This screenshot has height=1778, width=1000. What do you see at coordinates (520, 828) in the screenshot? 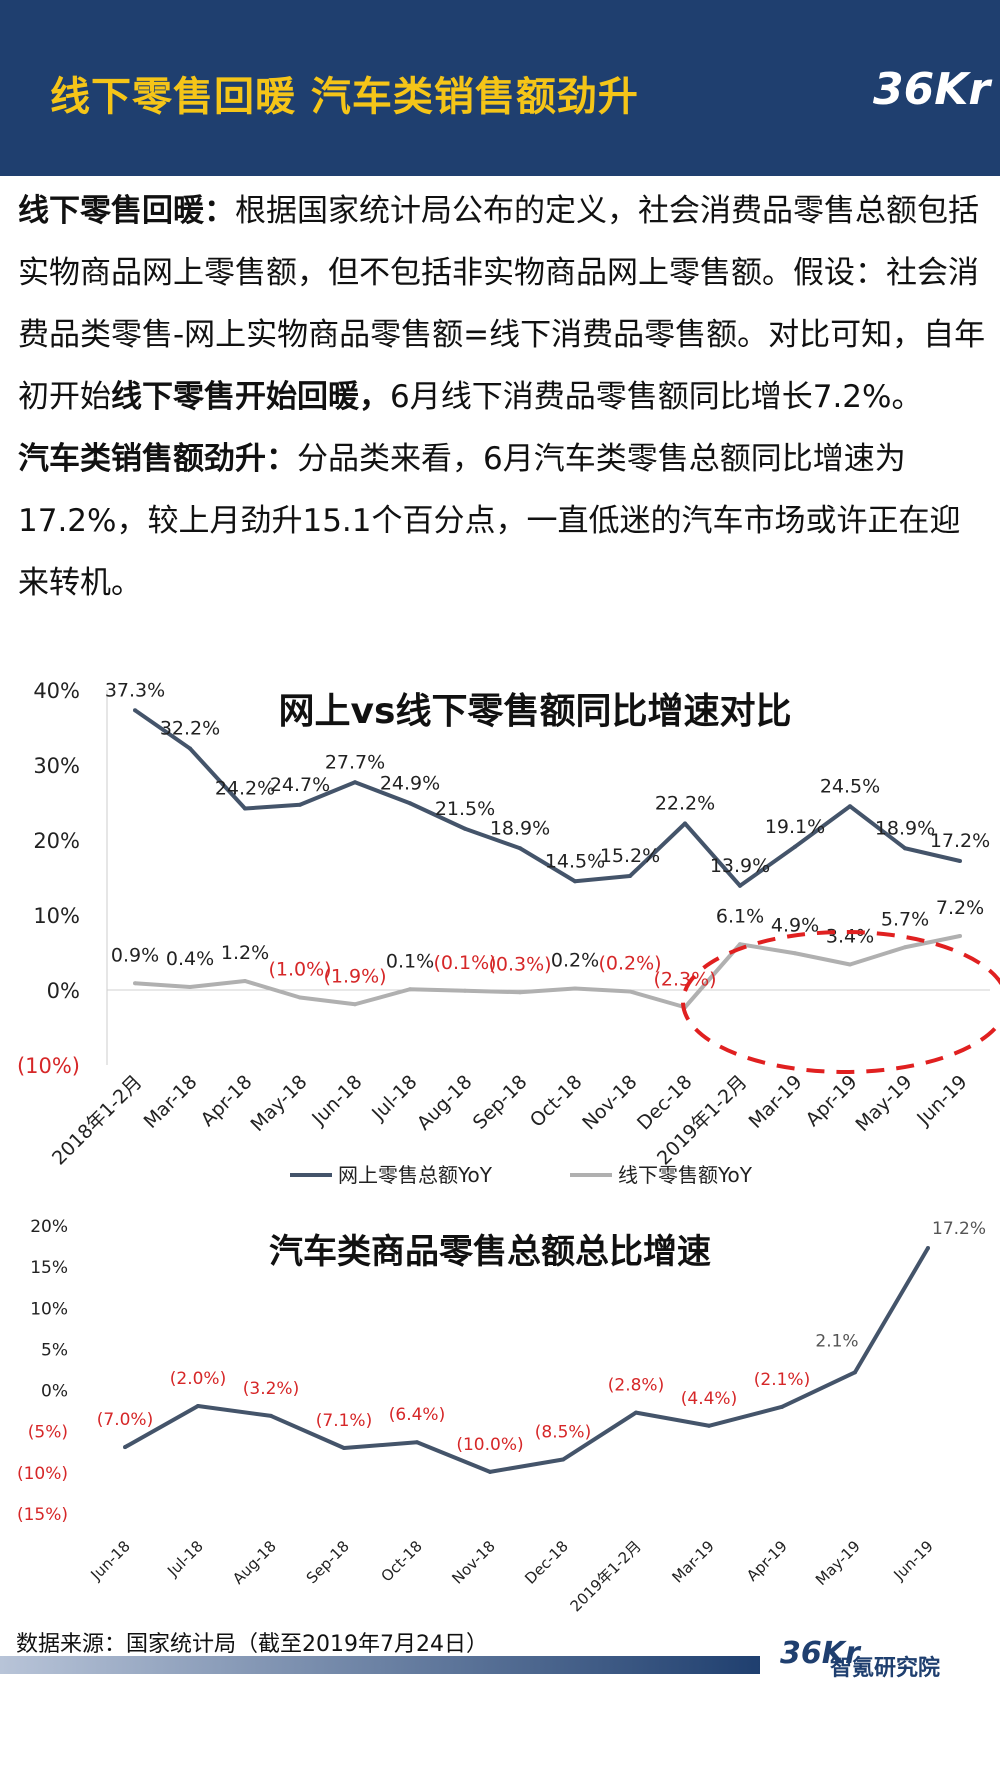
I see `data-label: 18.9%` at bounding box center [520, 828].